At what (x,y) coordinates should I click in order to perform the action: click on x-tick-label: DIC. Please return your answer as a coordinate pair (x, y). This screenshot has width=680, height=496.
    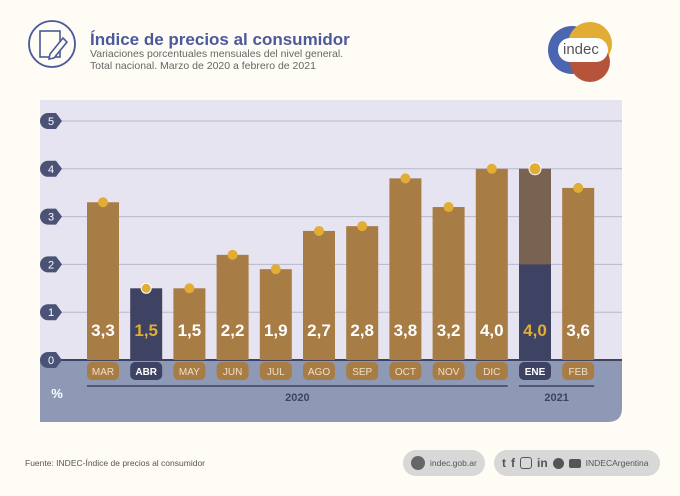
    Looking at the image, I should click on (491, 372).